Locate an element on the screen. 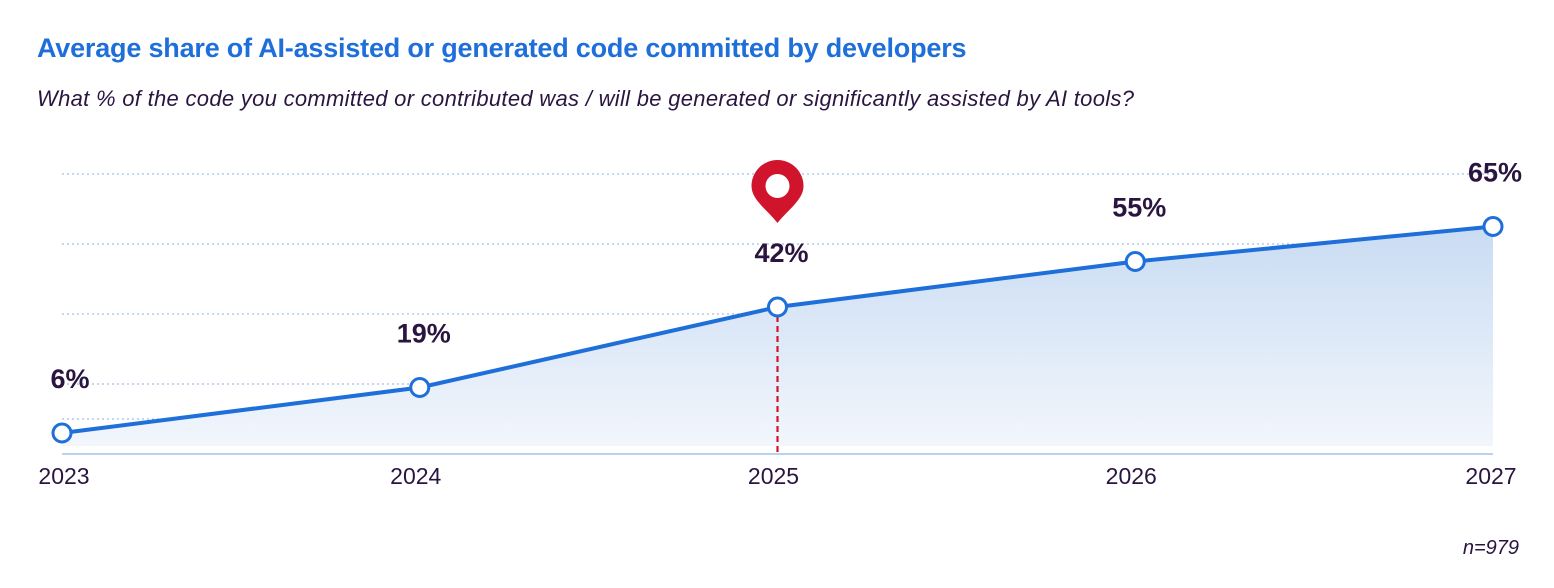 The width and height of the screenshot is (1554, 588). data-point-2023 is located at coordinates (62, 433).